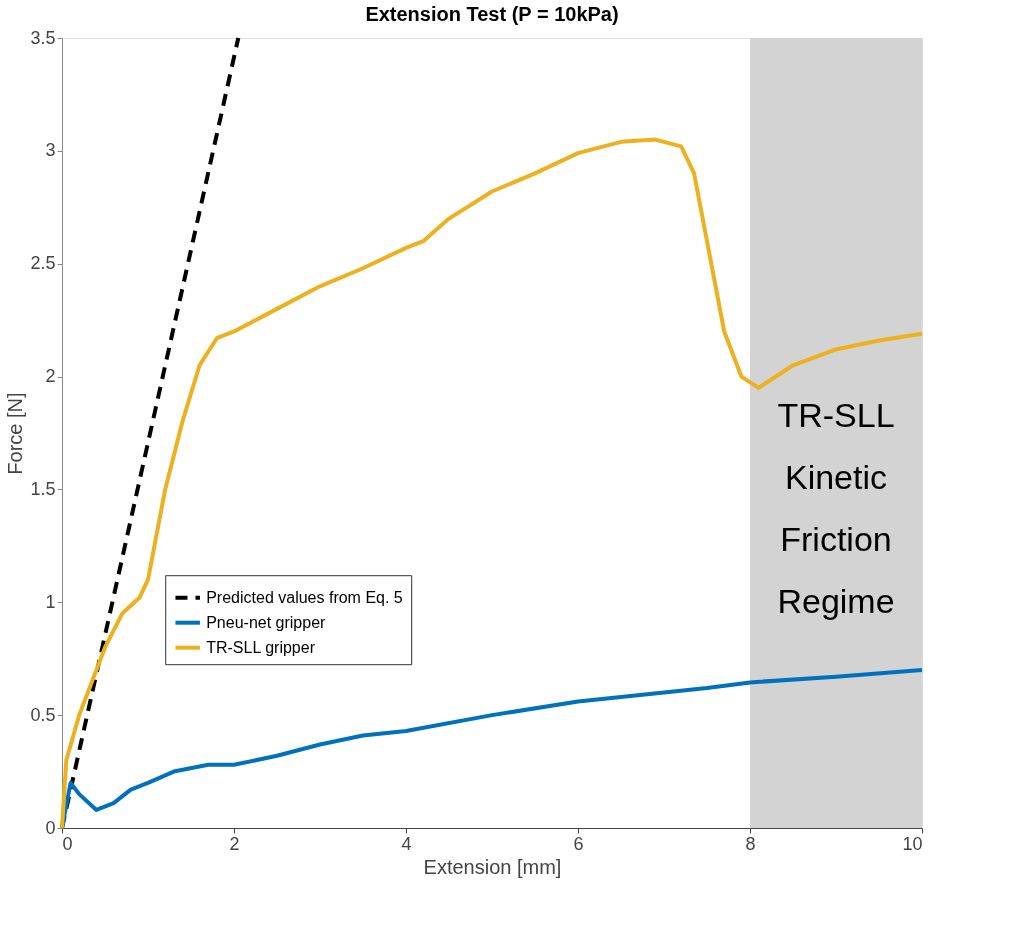  Describe the element at coordinates (50, 376) in the screenshot. I see `y-tick-label: 2` at that location.